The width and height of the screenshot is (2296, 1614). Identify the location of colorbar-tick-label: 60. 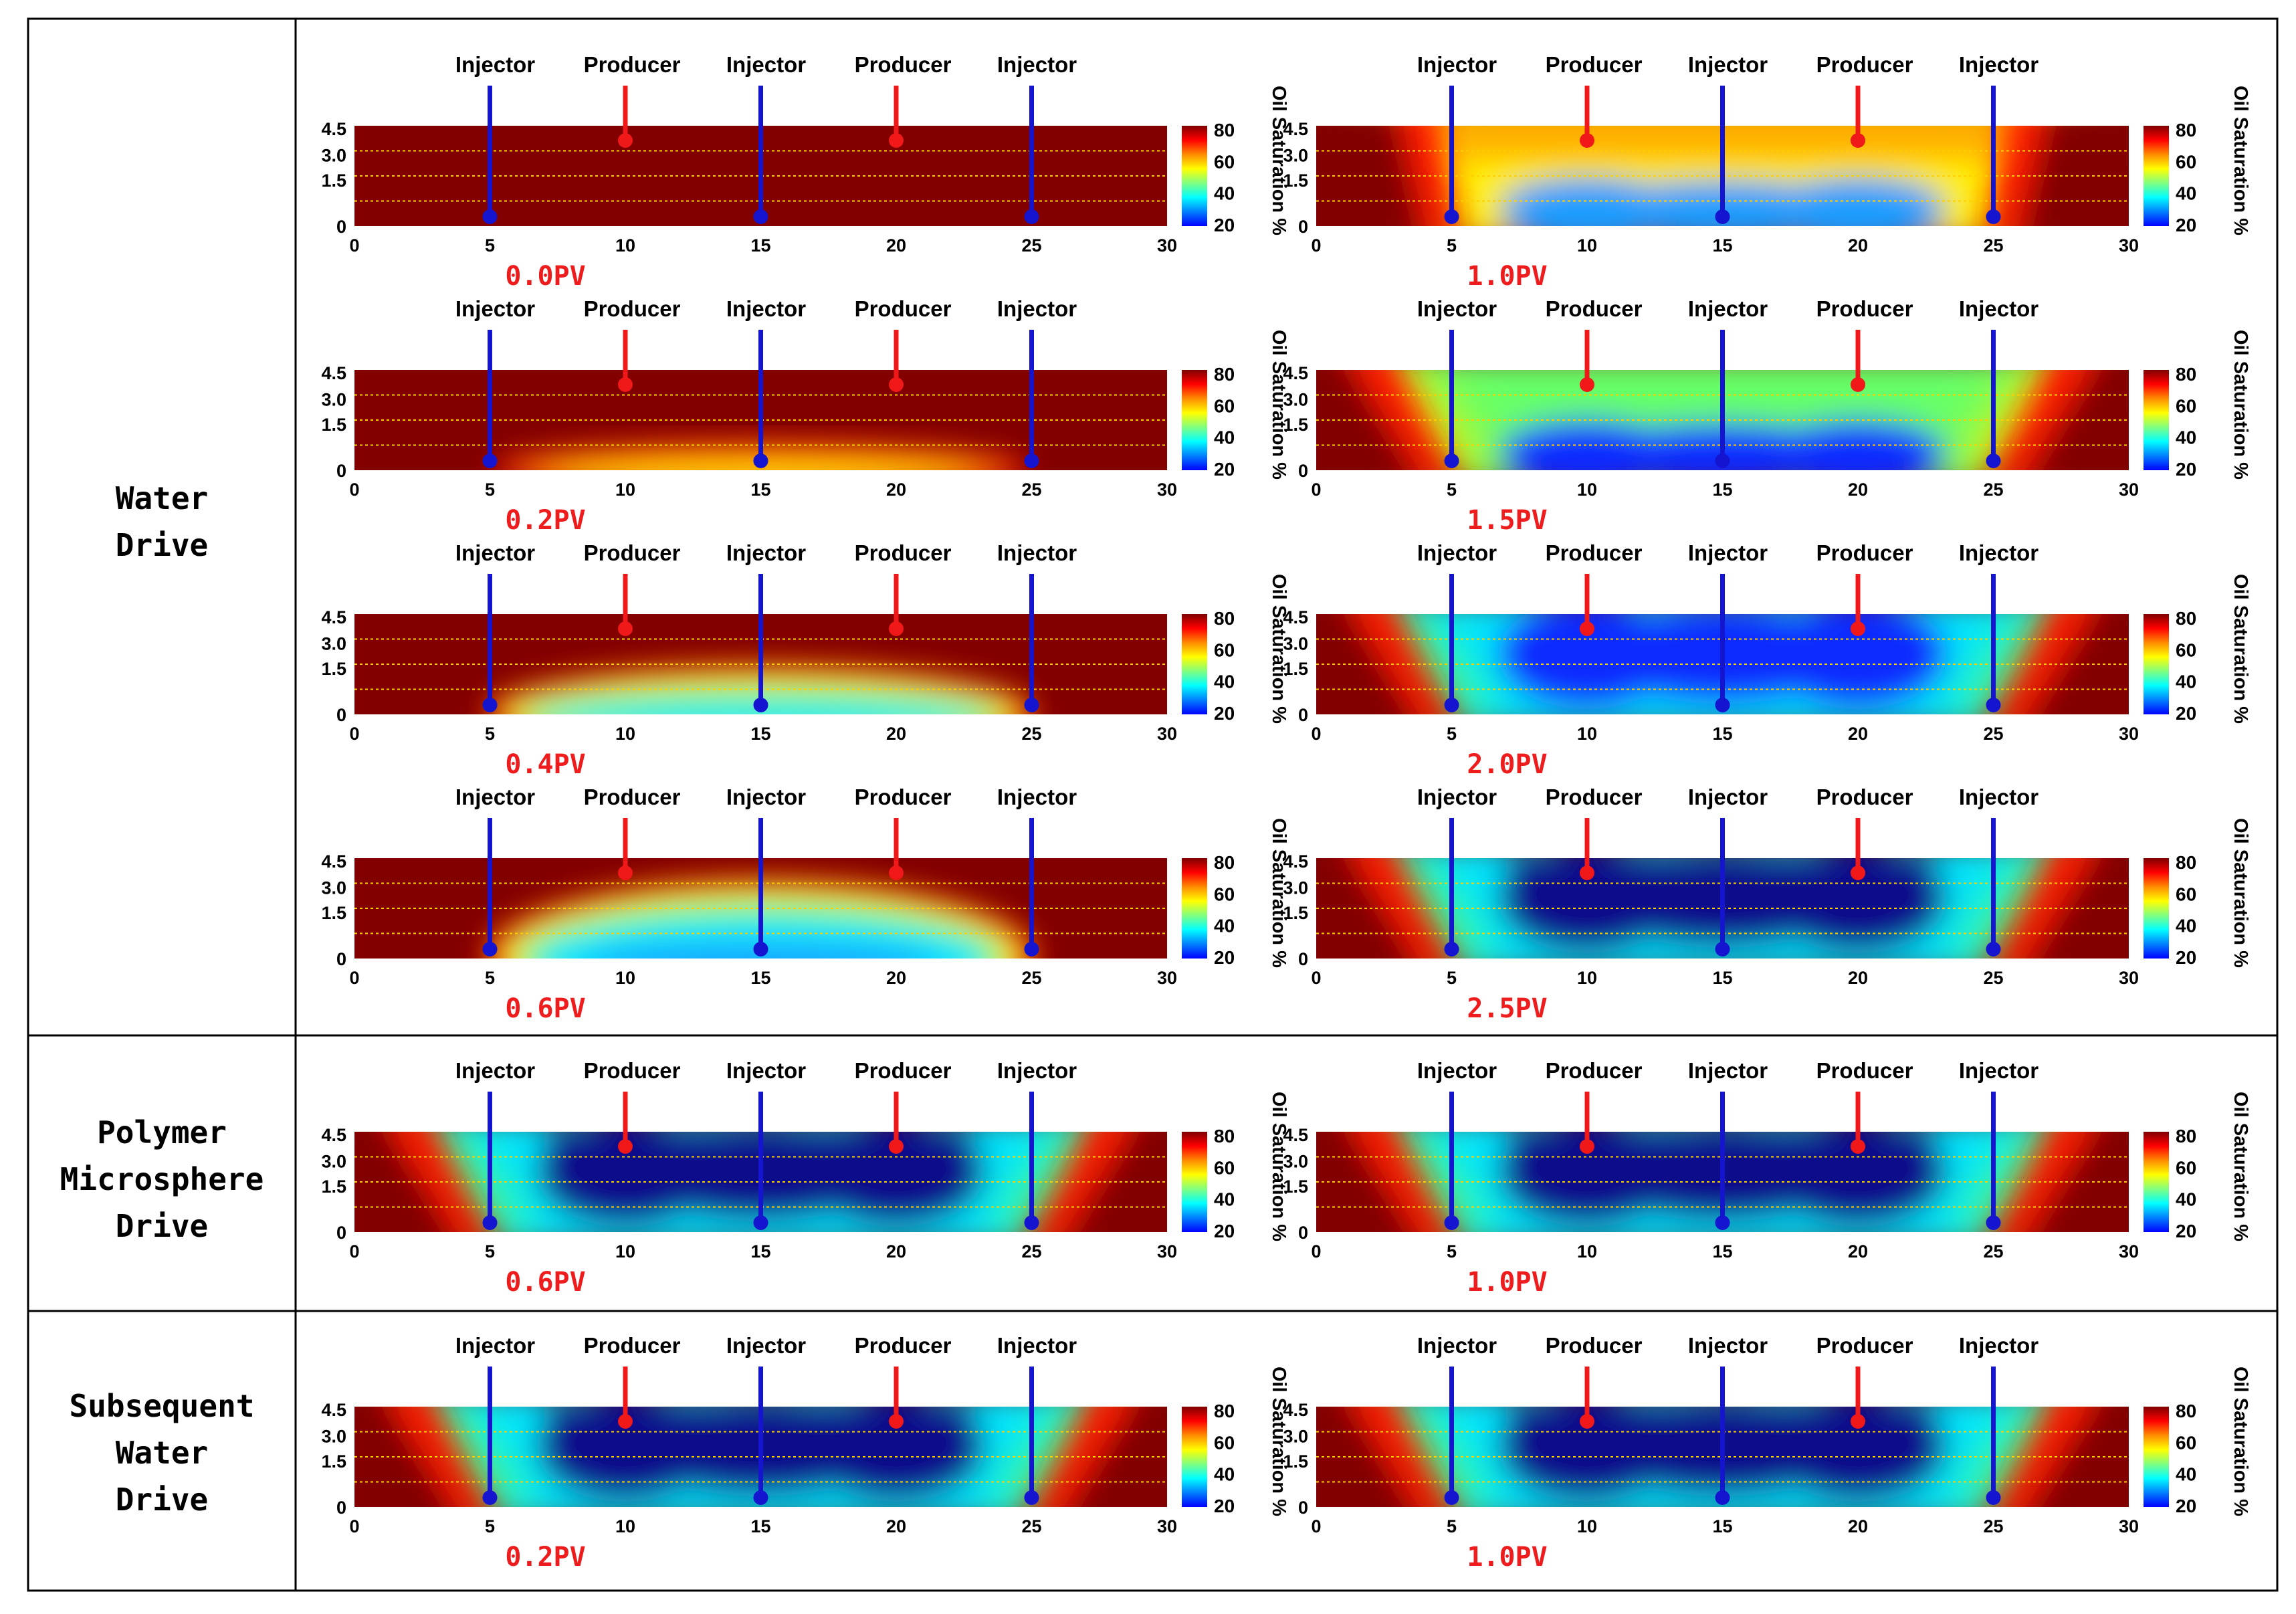
(2186, 162).